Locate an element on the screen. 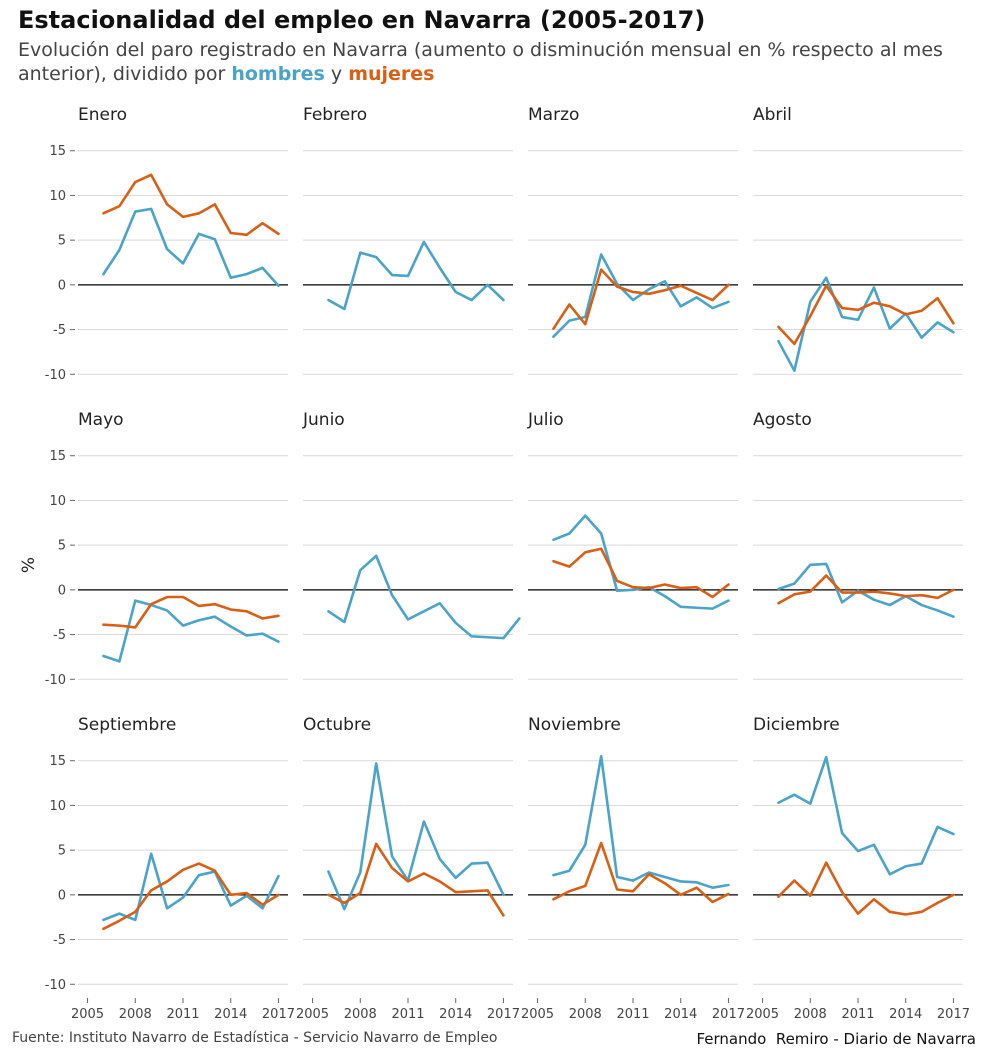 The image size is (990, 1059). panel-mayo: Mayo -10 -5 0 5 10 15 is located at coordinates (166, 549).